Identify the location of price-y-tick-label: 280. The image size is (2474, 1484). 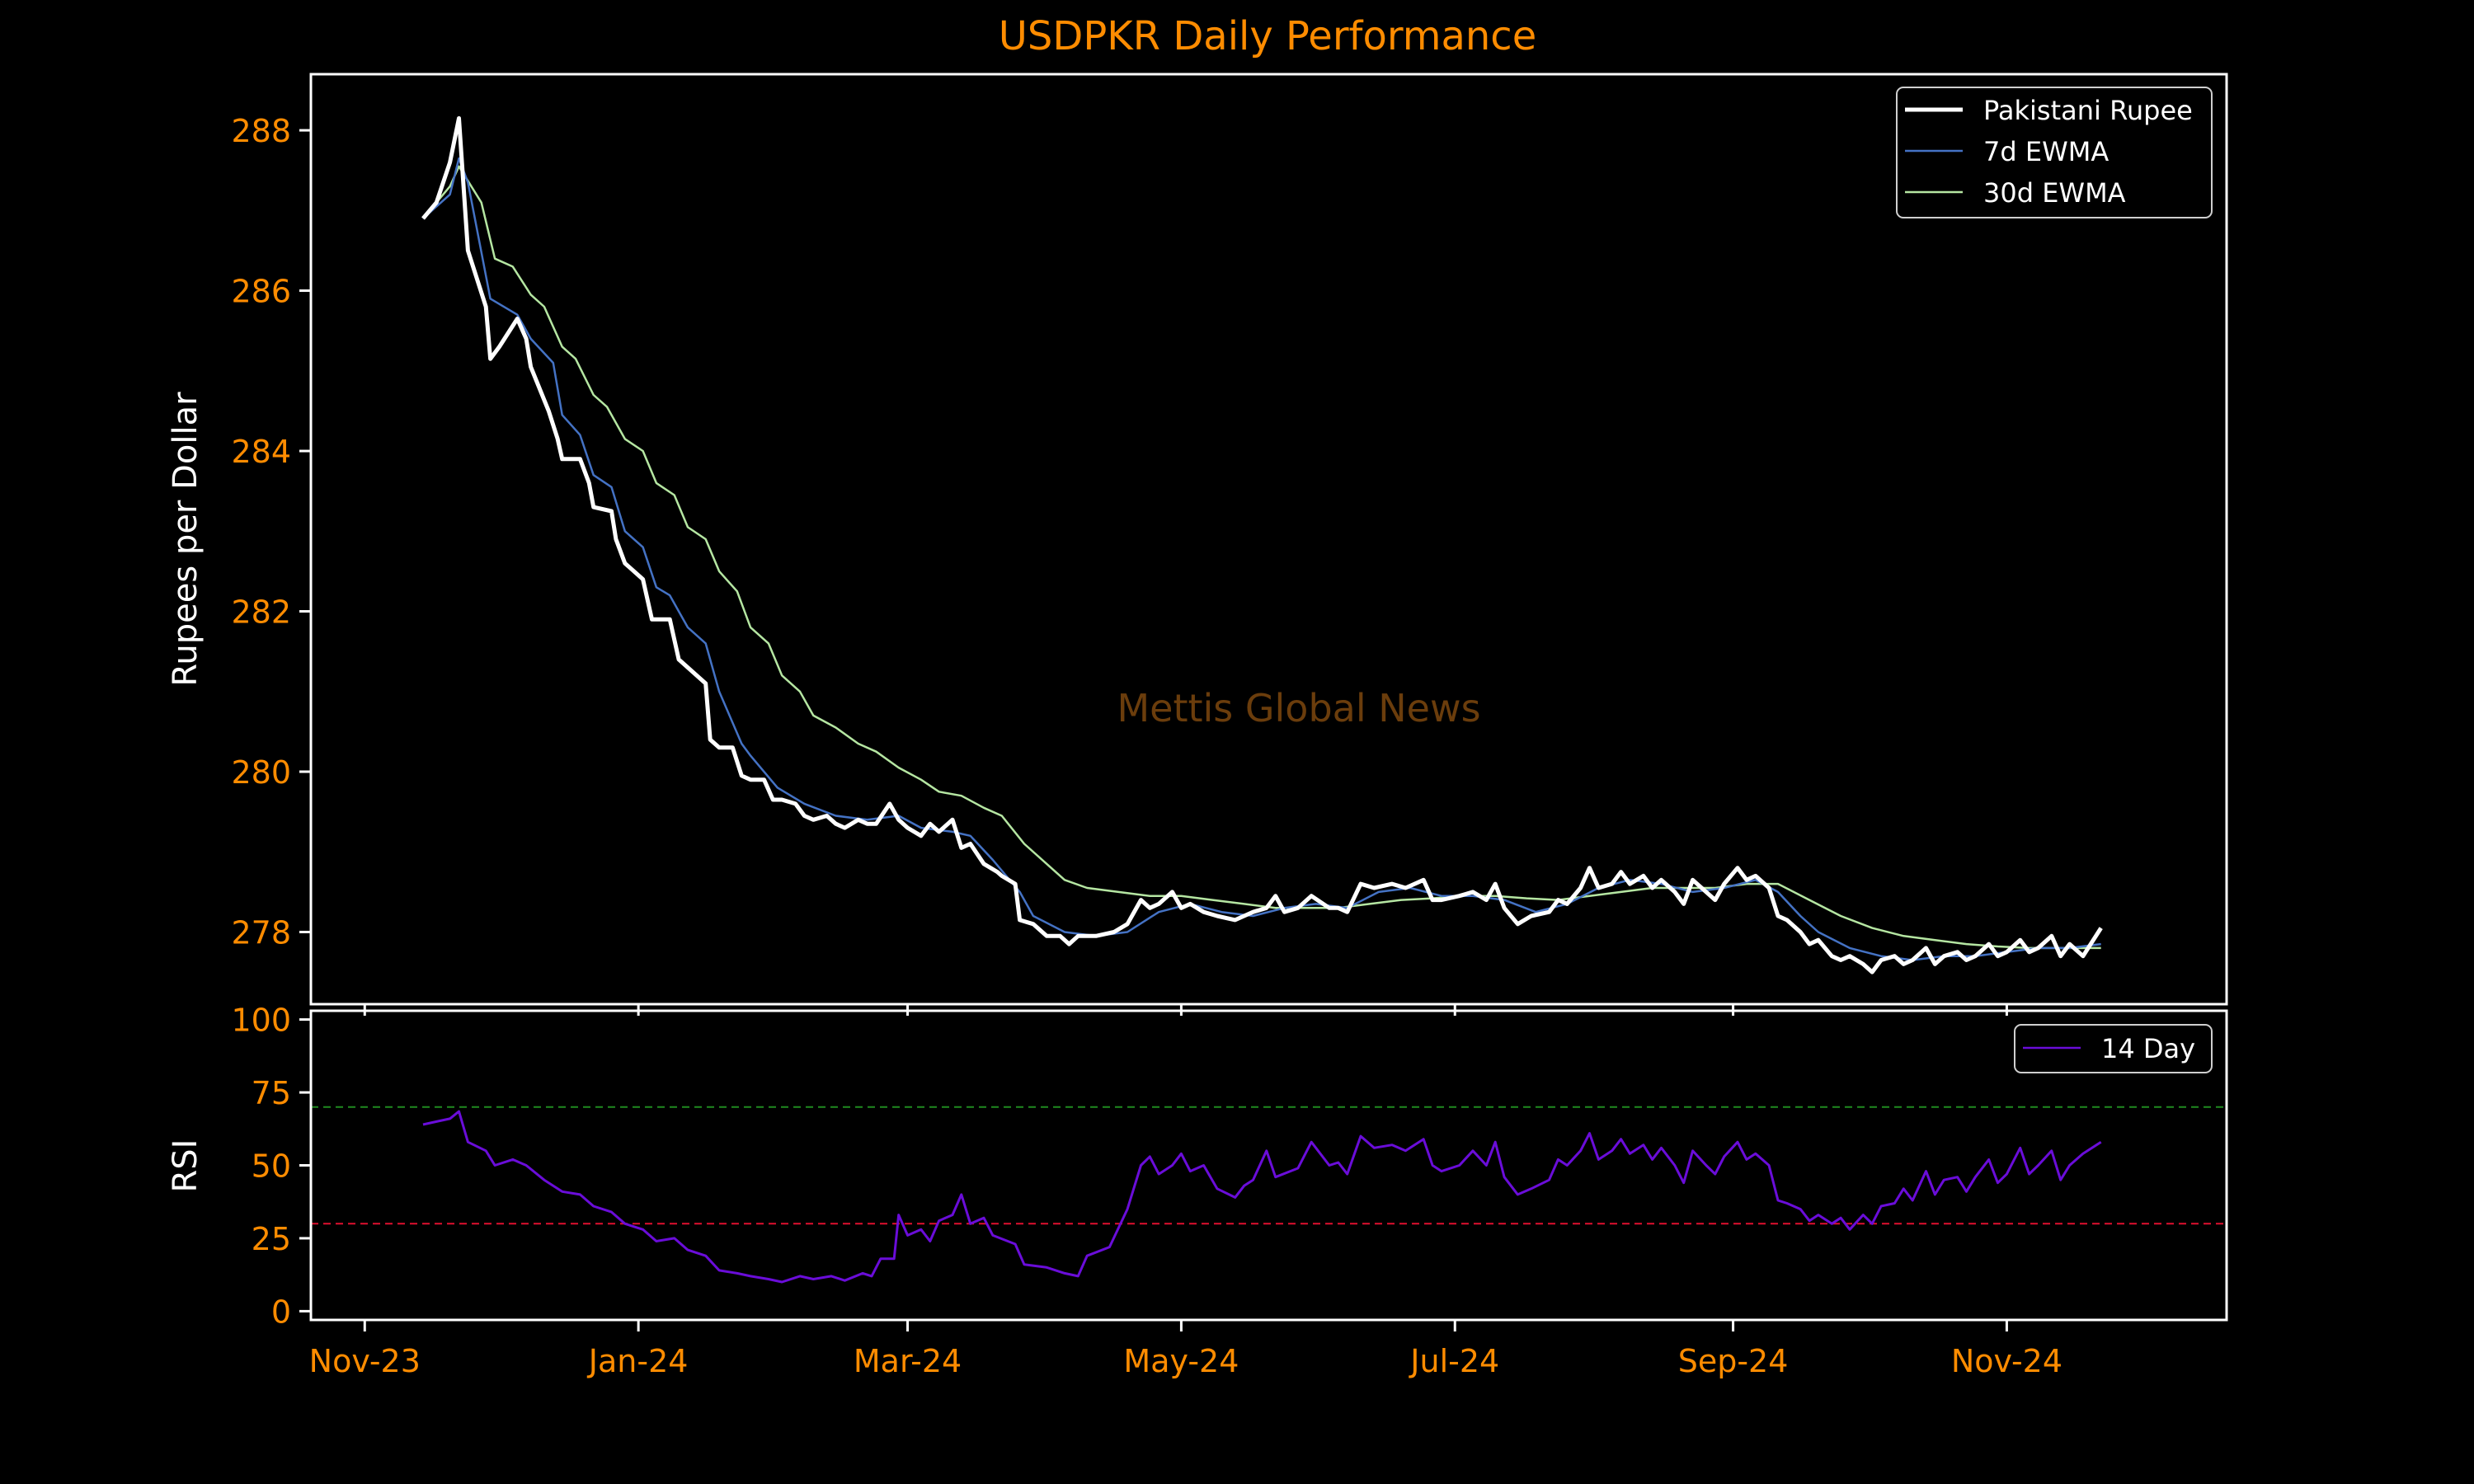
(261, 772).